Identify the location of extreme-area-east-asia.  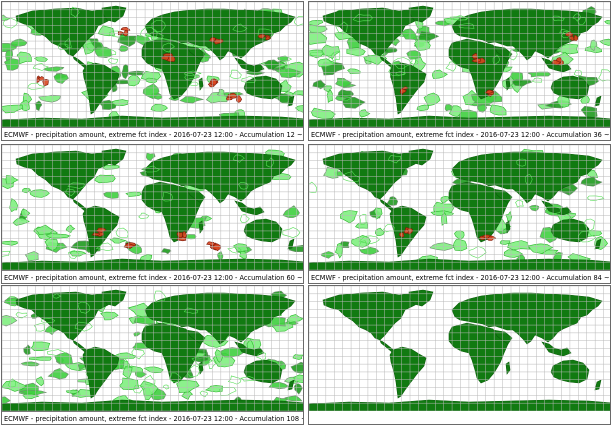
(264, 37).